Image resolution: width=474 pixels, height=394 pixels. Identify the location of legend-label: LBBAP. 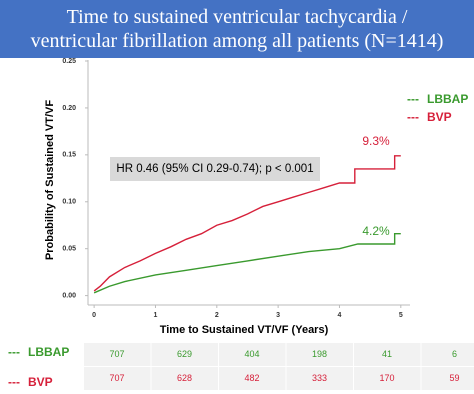
(447, 99).